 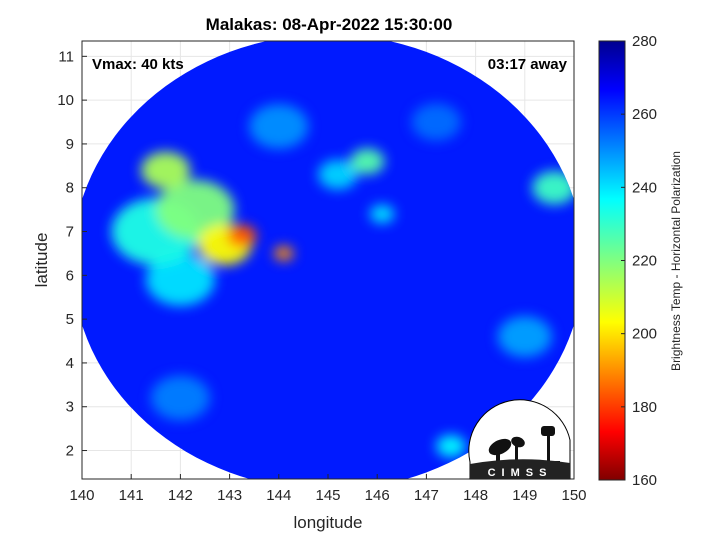 What do you see at coordinates (329, 24) in the screenshot?
I see `chart-title: Malakas: 08-Apr-2022 15:30:00` at bounding box center [329, 24].